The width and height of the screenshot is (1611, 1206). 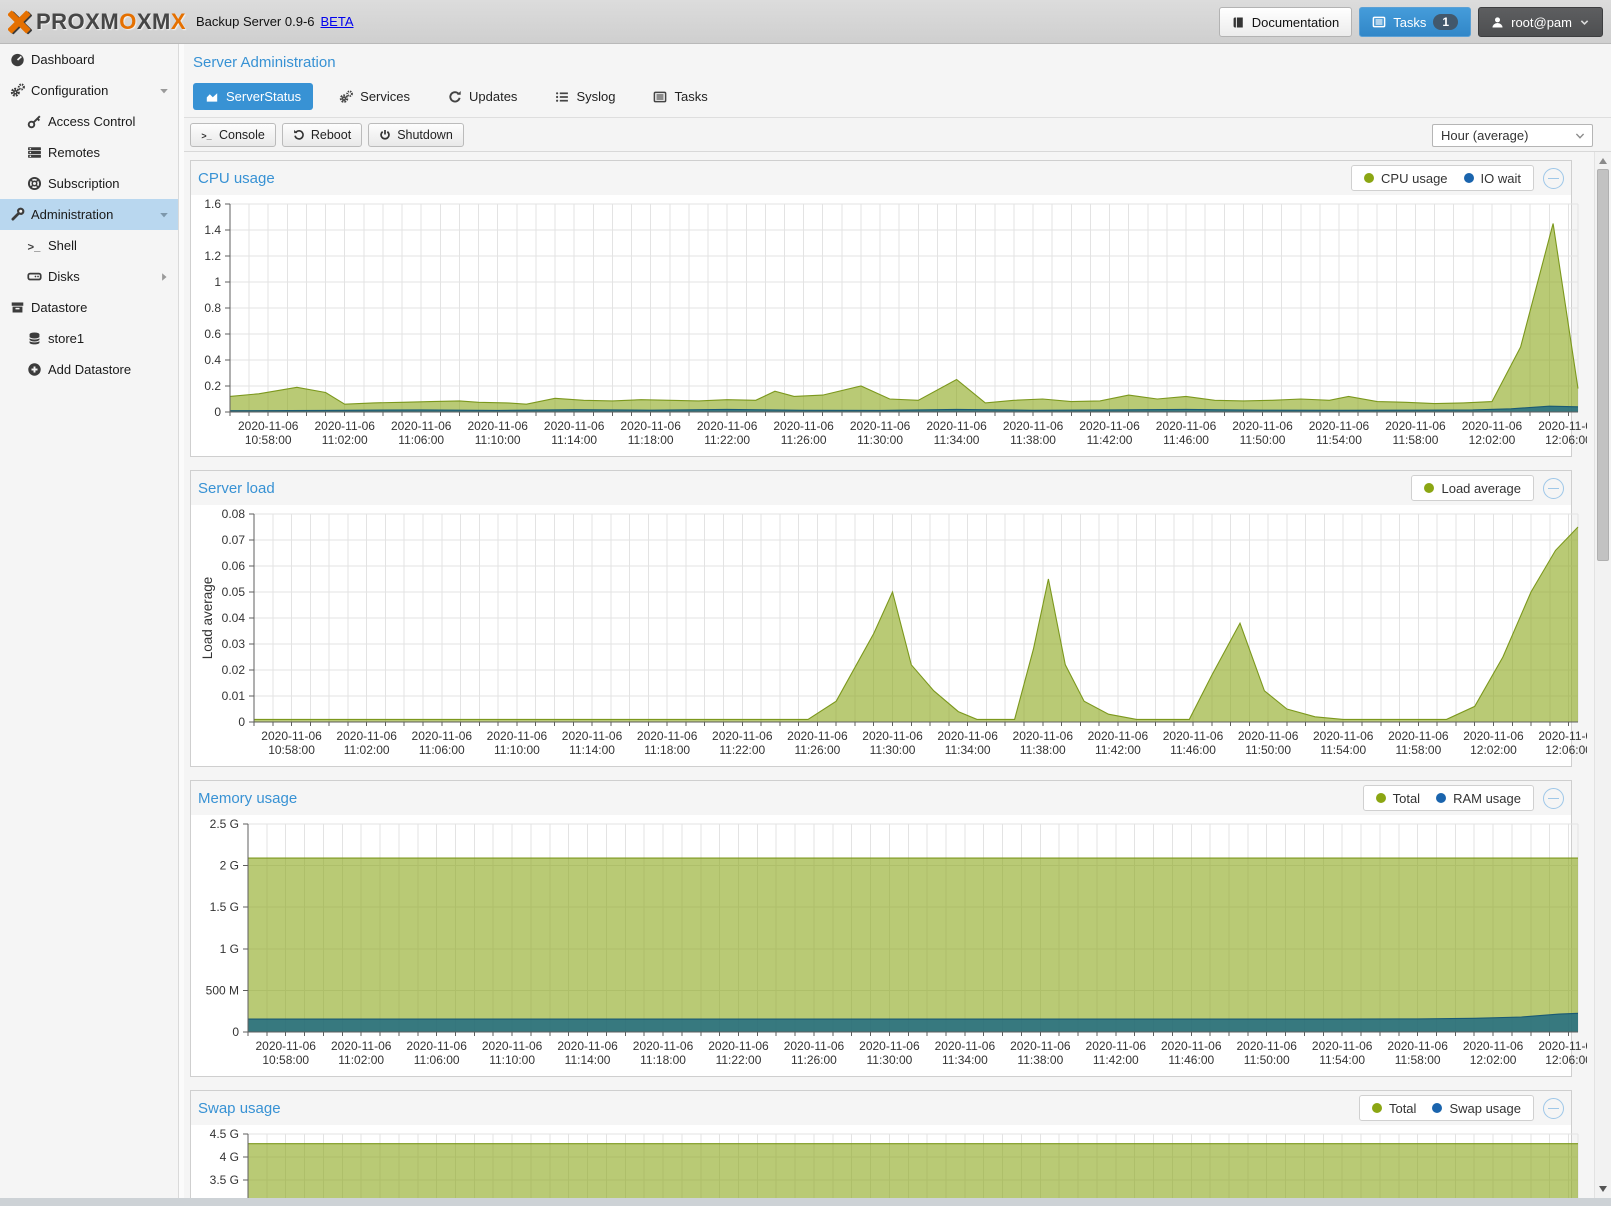 What do you see at coordinates (17, 214) in the screenshot?
I see `wrench-icon` at bounding box center [17, 214].